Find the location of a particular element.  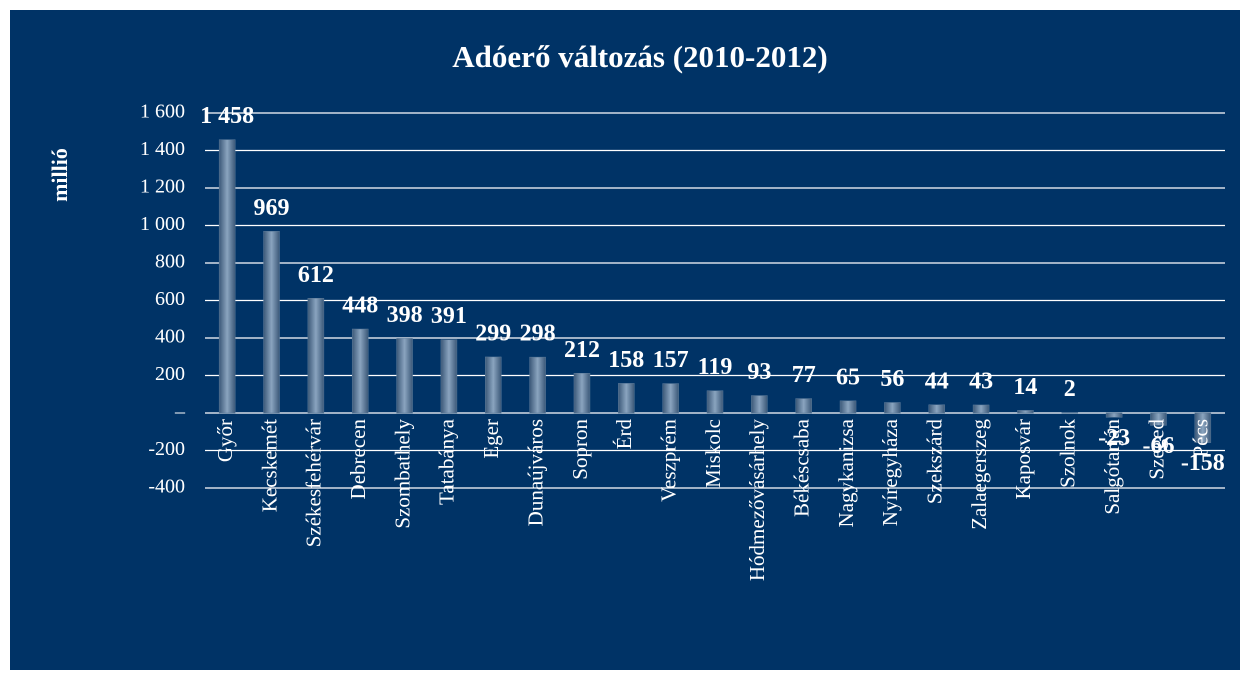

value-label: 969 is located at coordinates (272, 208).